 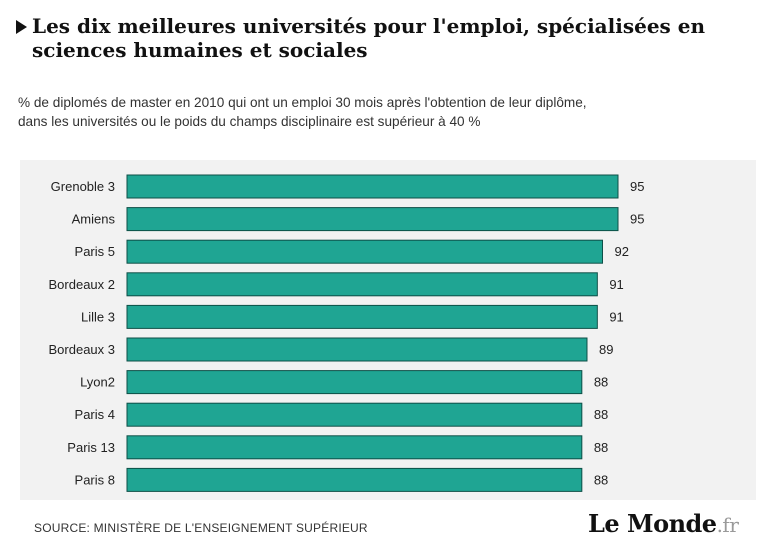 What do you see at coordinates (727, 525) in the screenshot?
I see `logo-tld: .fr` at bounding box center [727, 525].